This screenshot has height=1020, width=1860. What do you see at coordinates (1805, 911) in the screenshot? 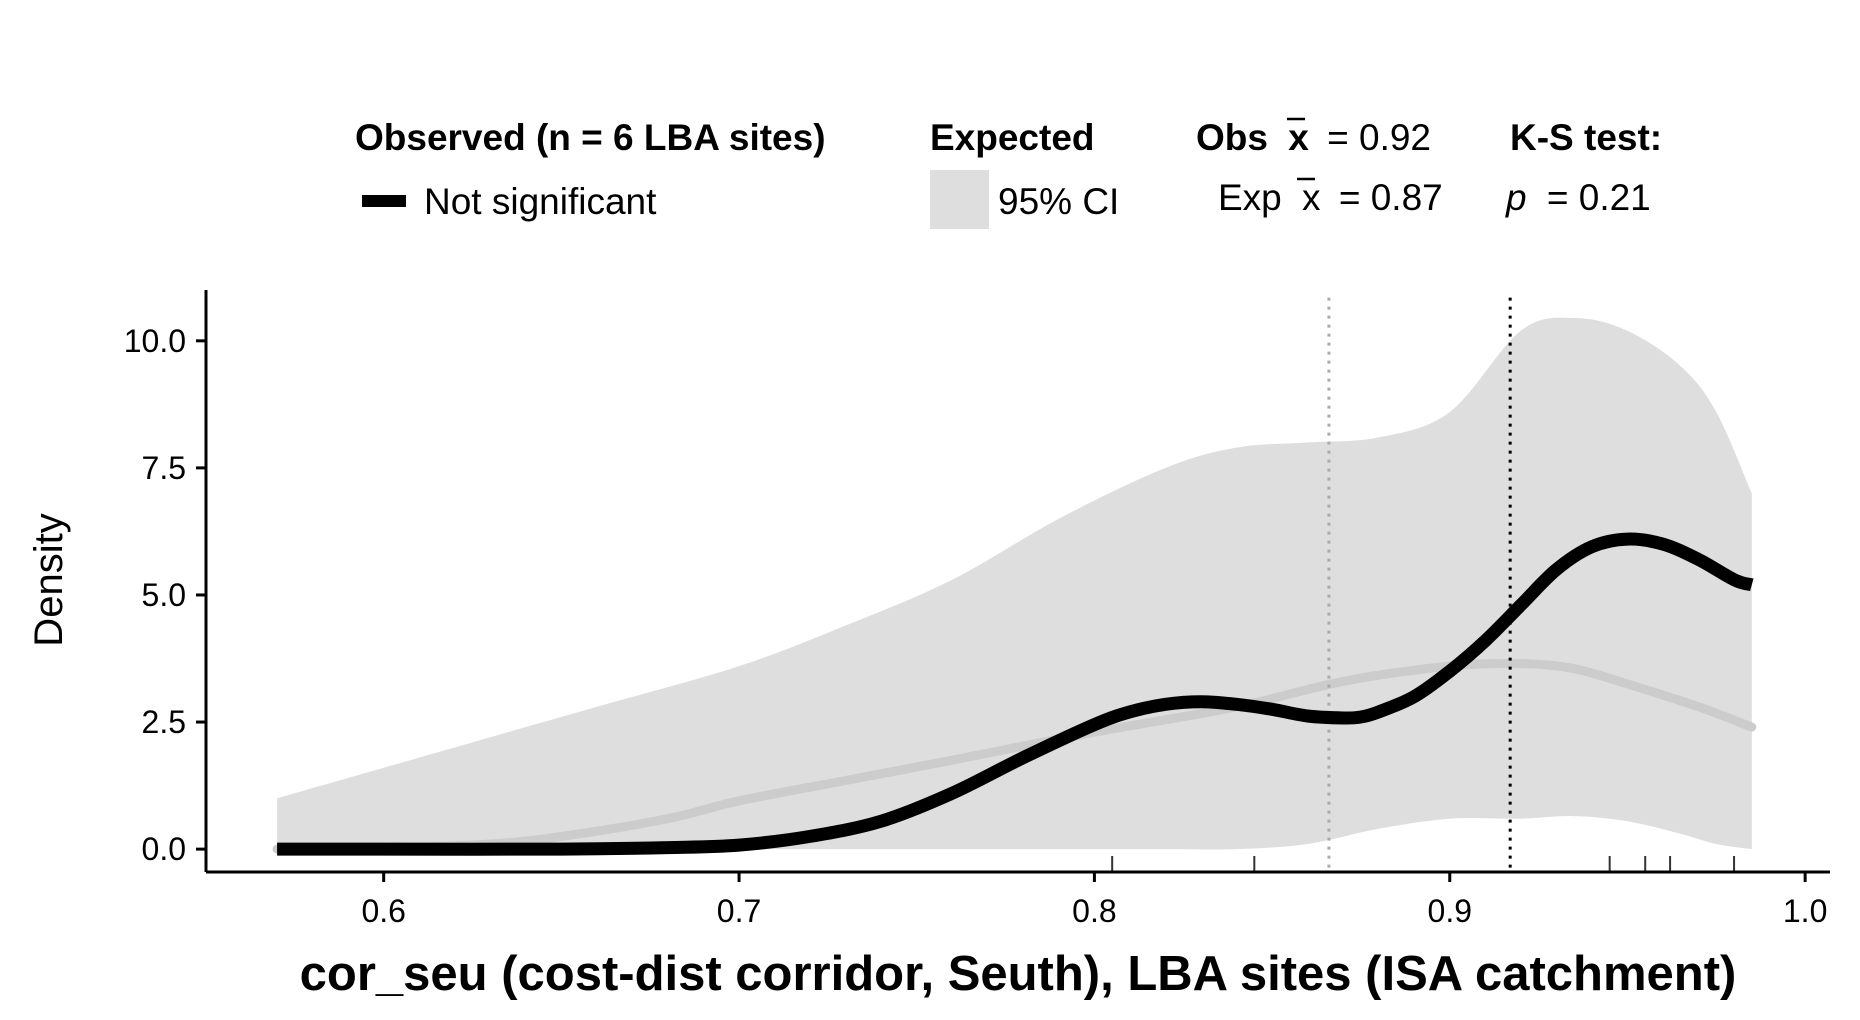
I see `x-tick-label: 1.0` at bounding box center [1805, 911].